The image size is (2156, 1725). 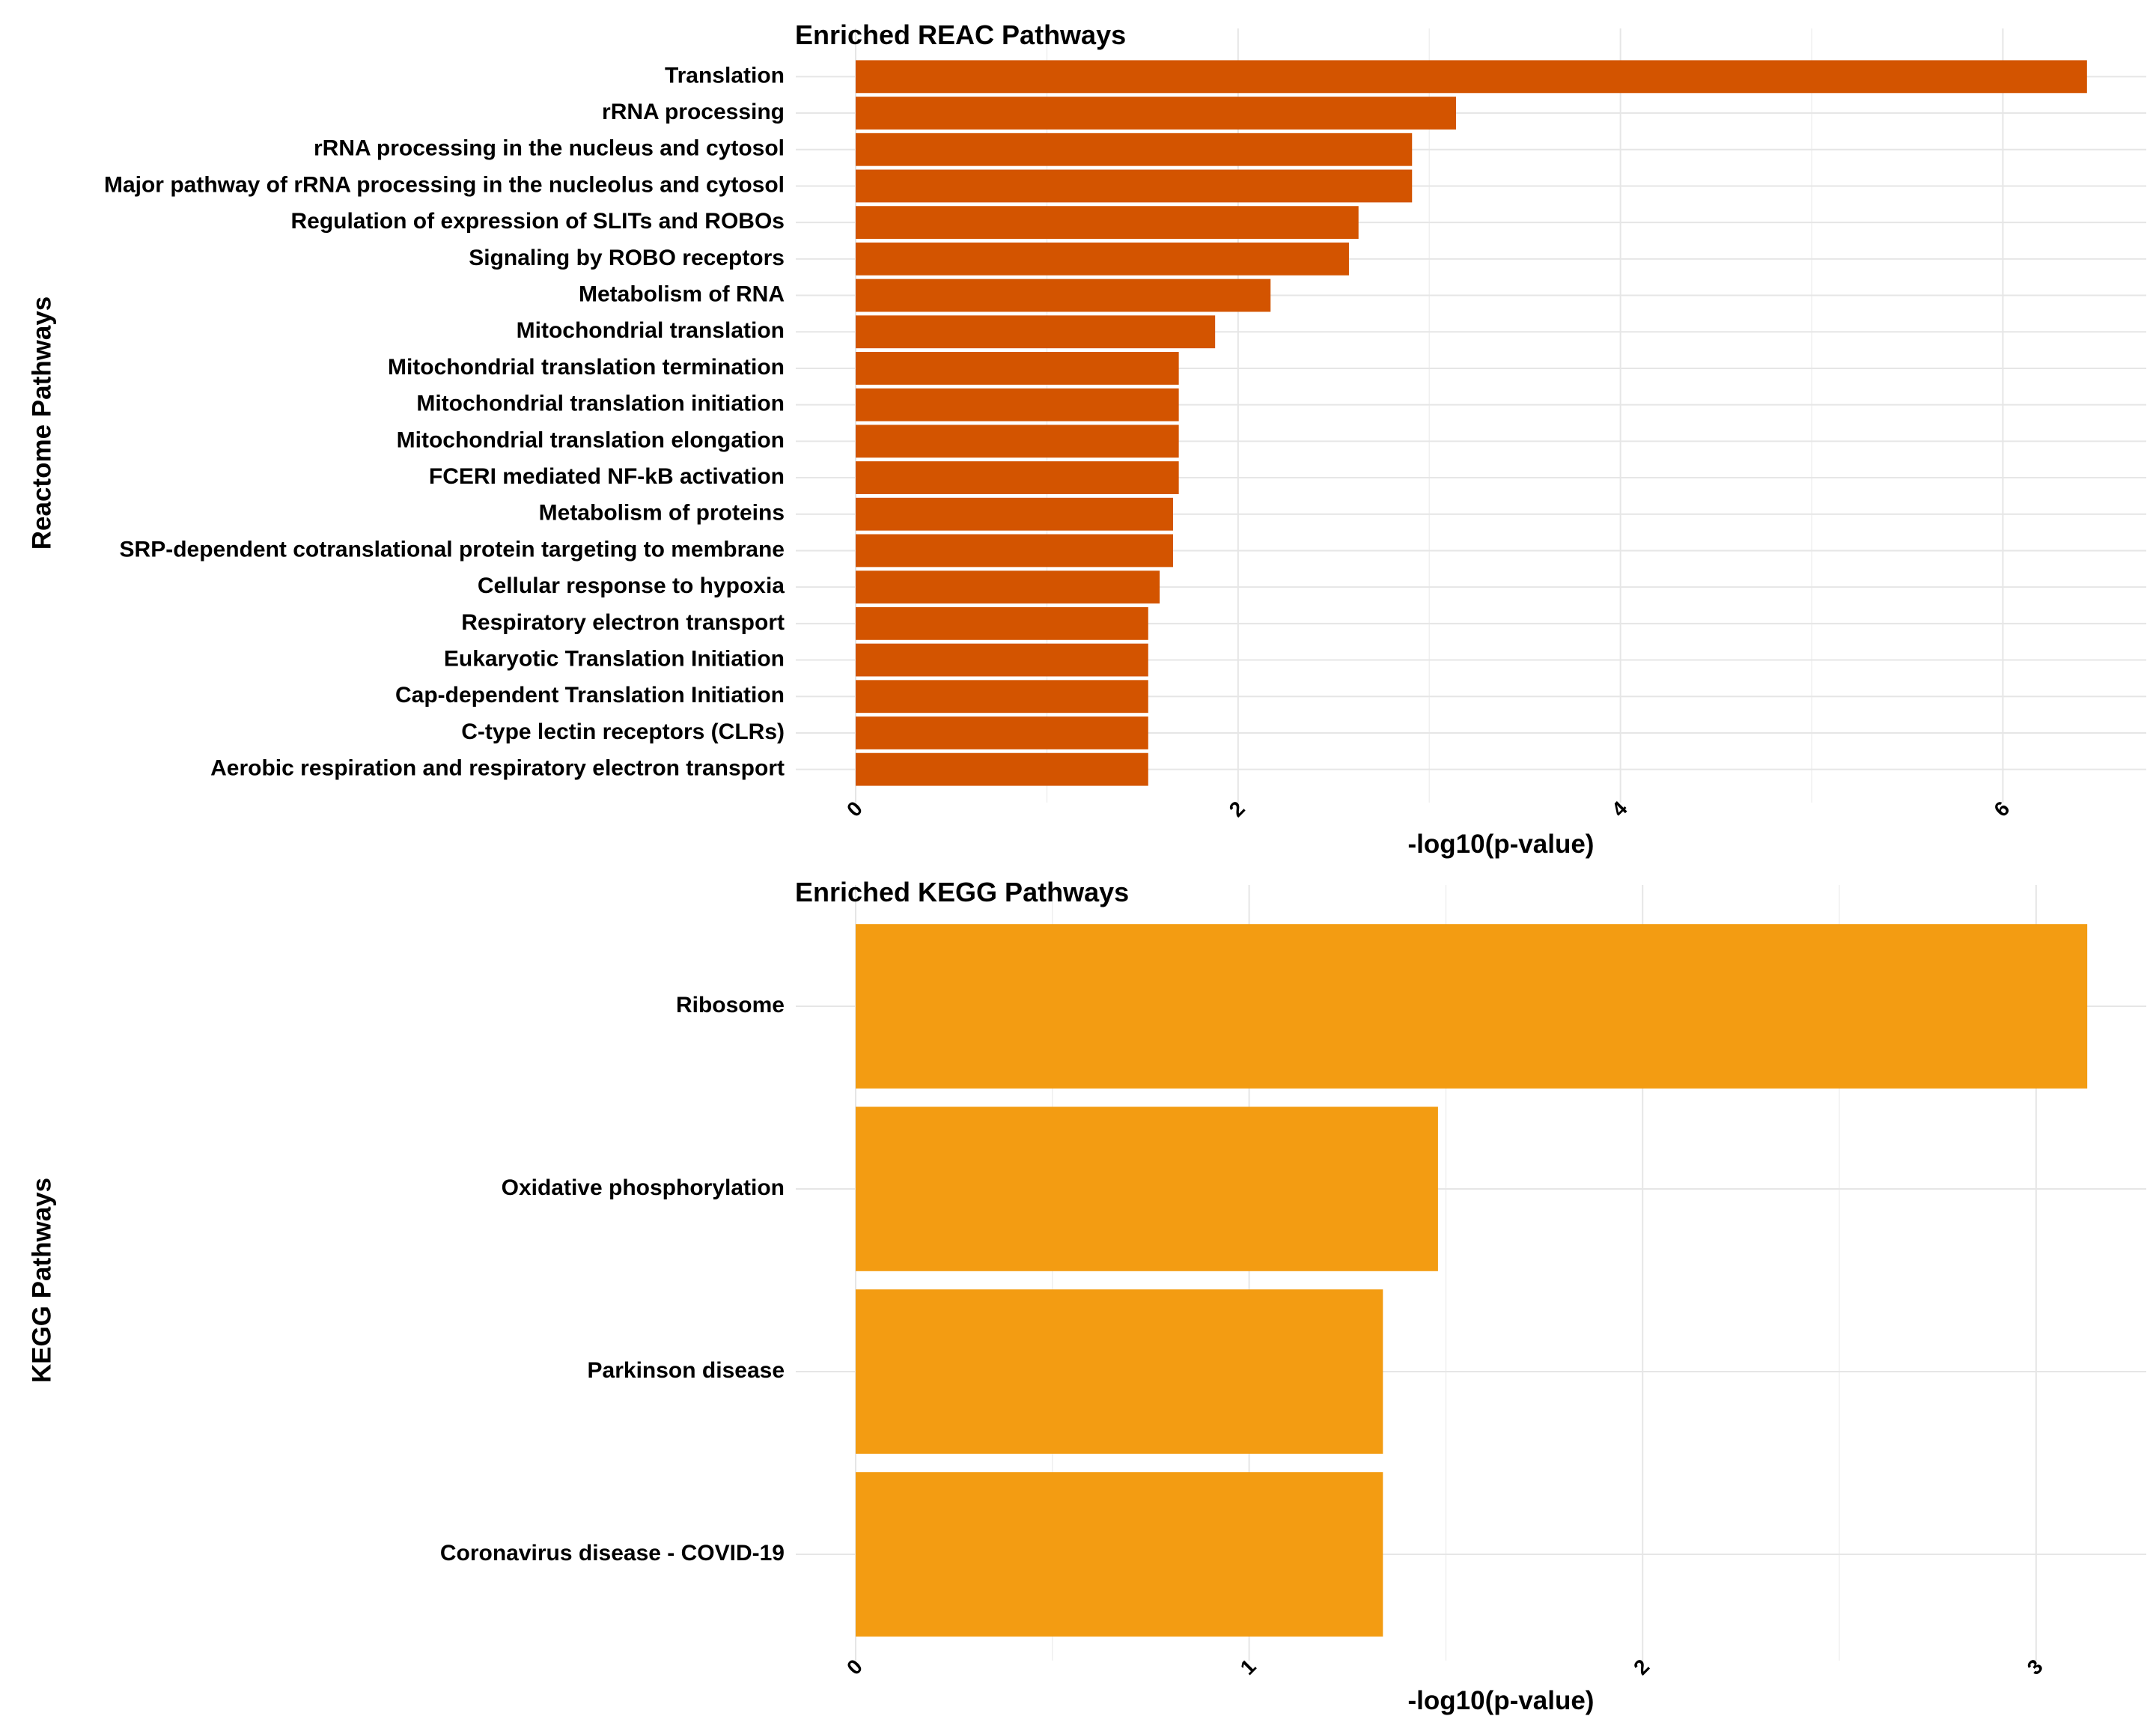 What do you see at coordinates (623, 731) in the screenshot?
I see `category-label: C-type lectin receptors (CLRs)` at bounding box center [623, 731].